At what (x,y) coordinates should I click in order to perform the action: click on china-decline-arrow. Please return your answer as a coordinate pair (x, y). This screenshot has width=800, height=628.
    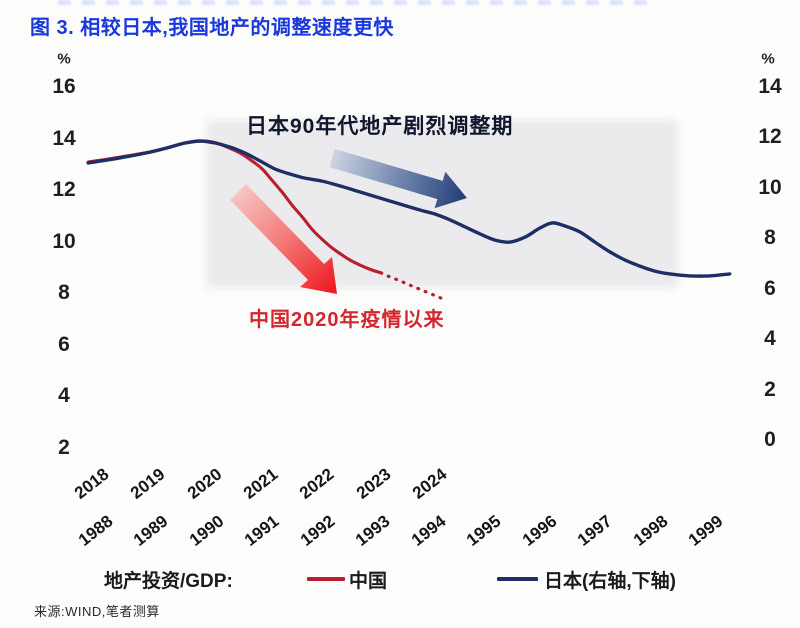
    Looking at the image, I should click on (283, 239).